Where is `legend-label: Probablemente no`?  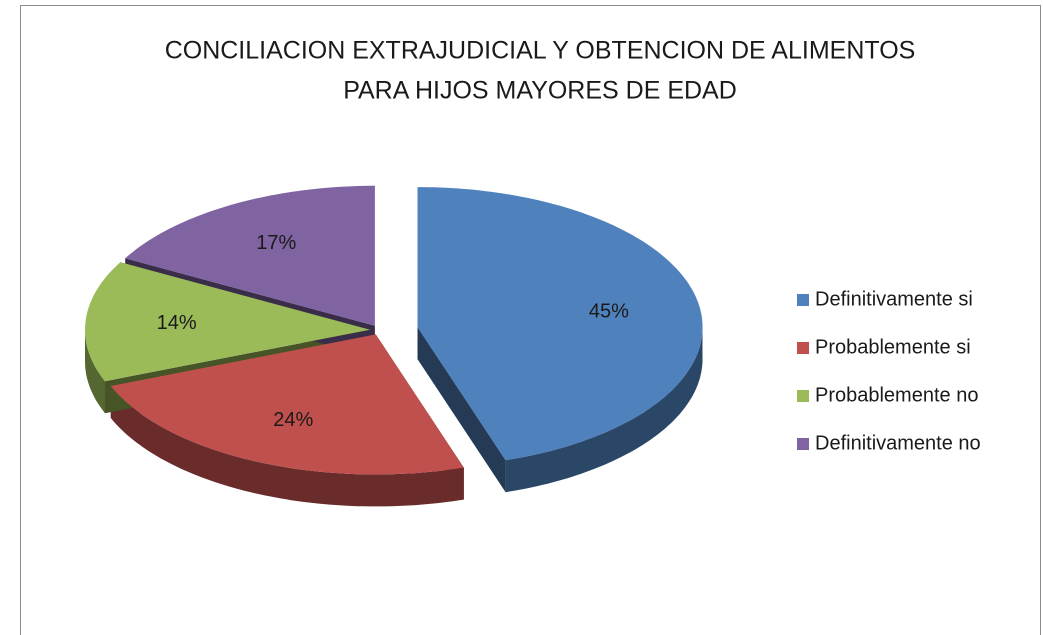 legend-label: Probablemente no is located at coordinates (896, 395).